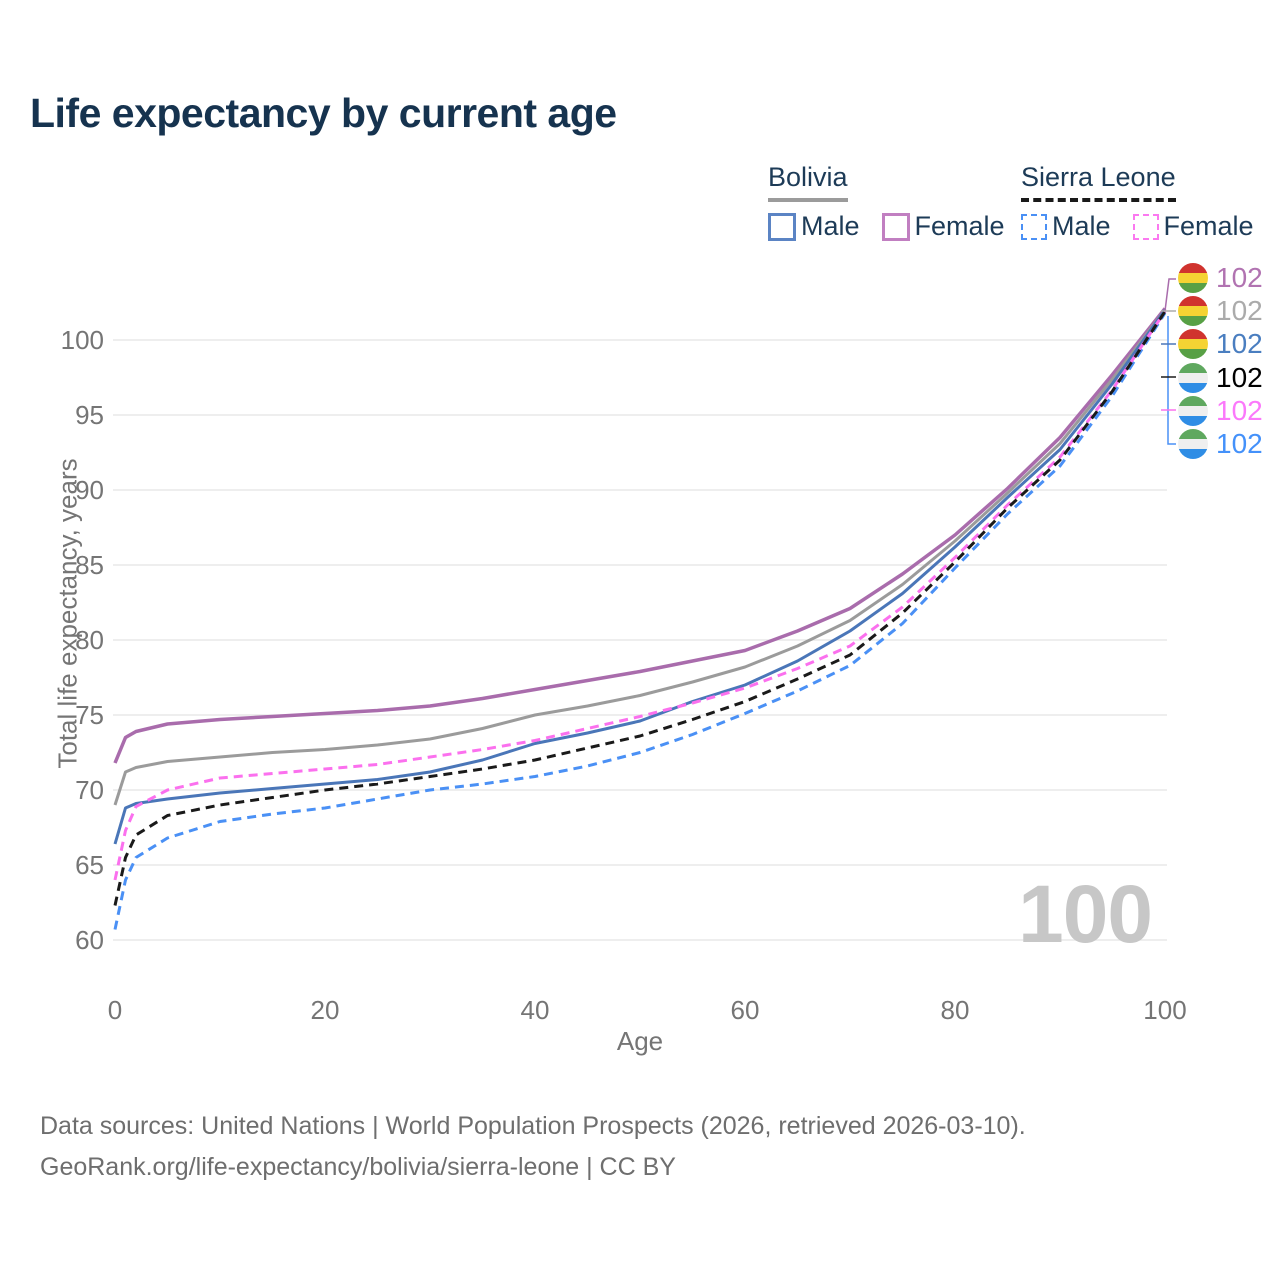 The height and width of the screenshot is (1280, 1280). I want to click on legend-group-bolivia: Bolivia Male Female, so click(897, 202).